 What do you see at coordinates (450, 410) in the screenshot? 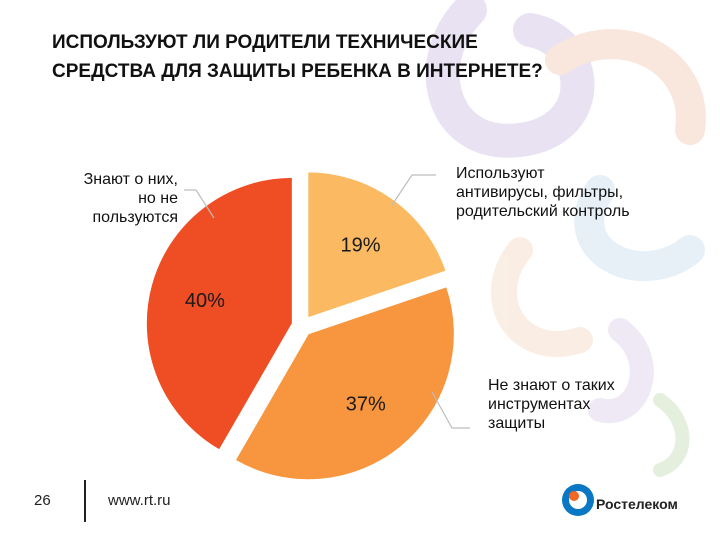
I see `leader-line-dont-know` at bounding box center [450, 410].